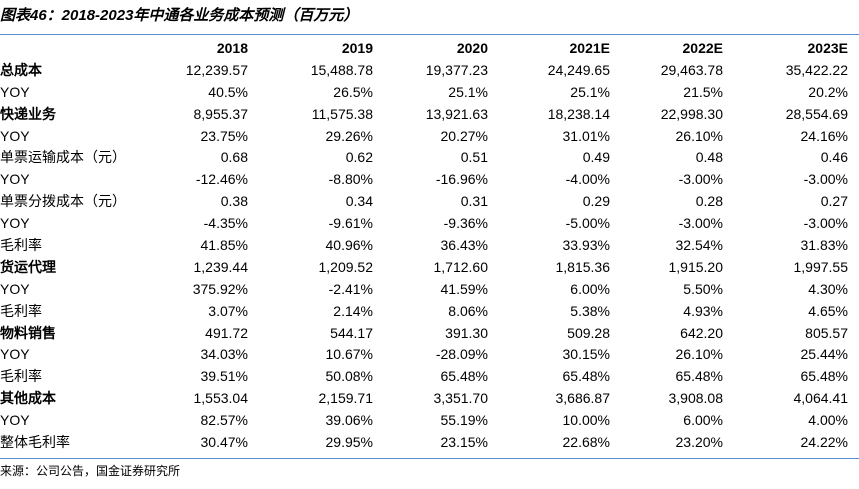  What do you see at coordinates (578, 113) in the screenshot?
I see `table-cell: 18,238.14` at bounding box center [578, 113].